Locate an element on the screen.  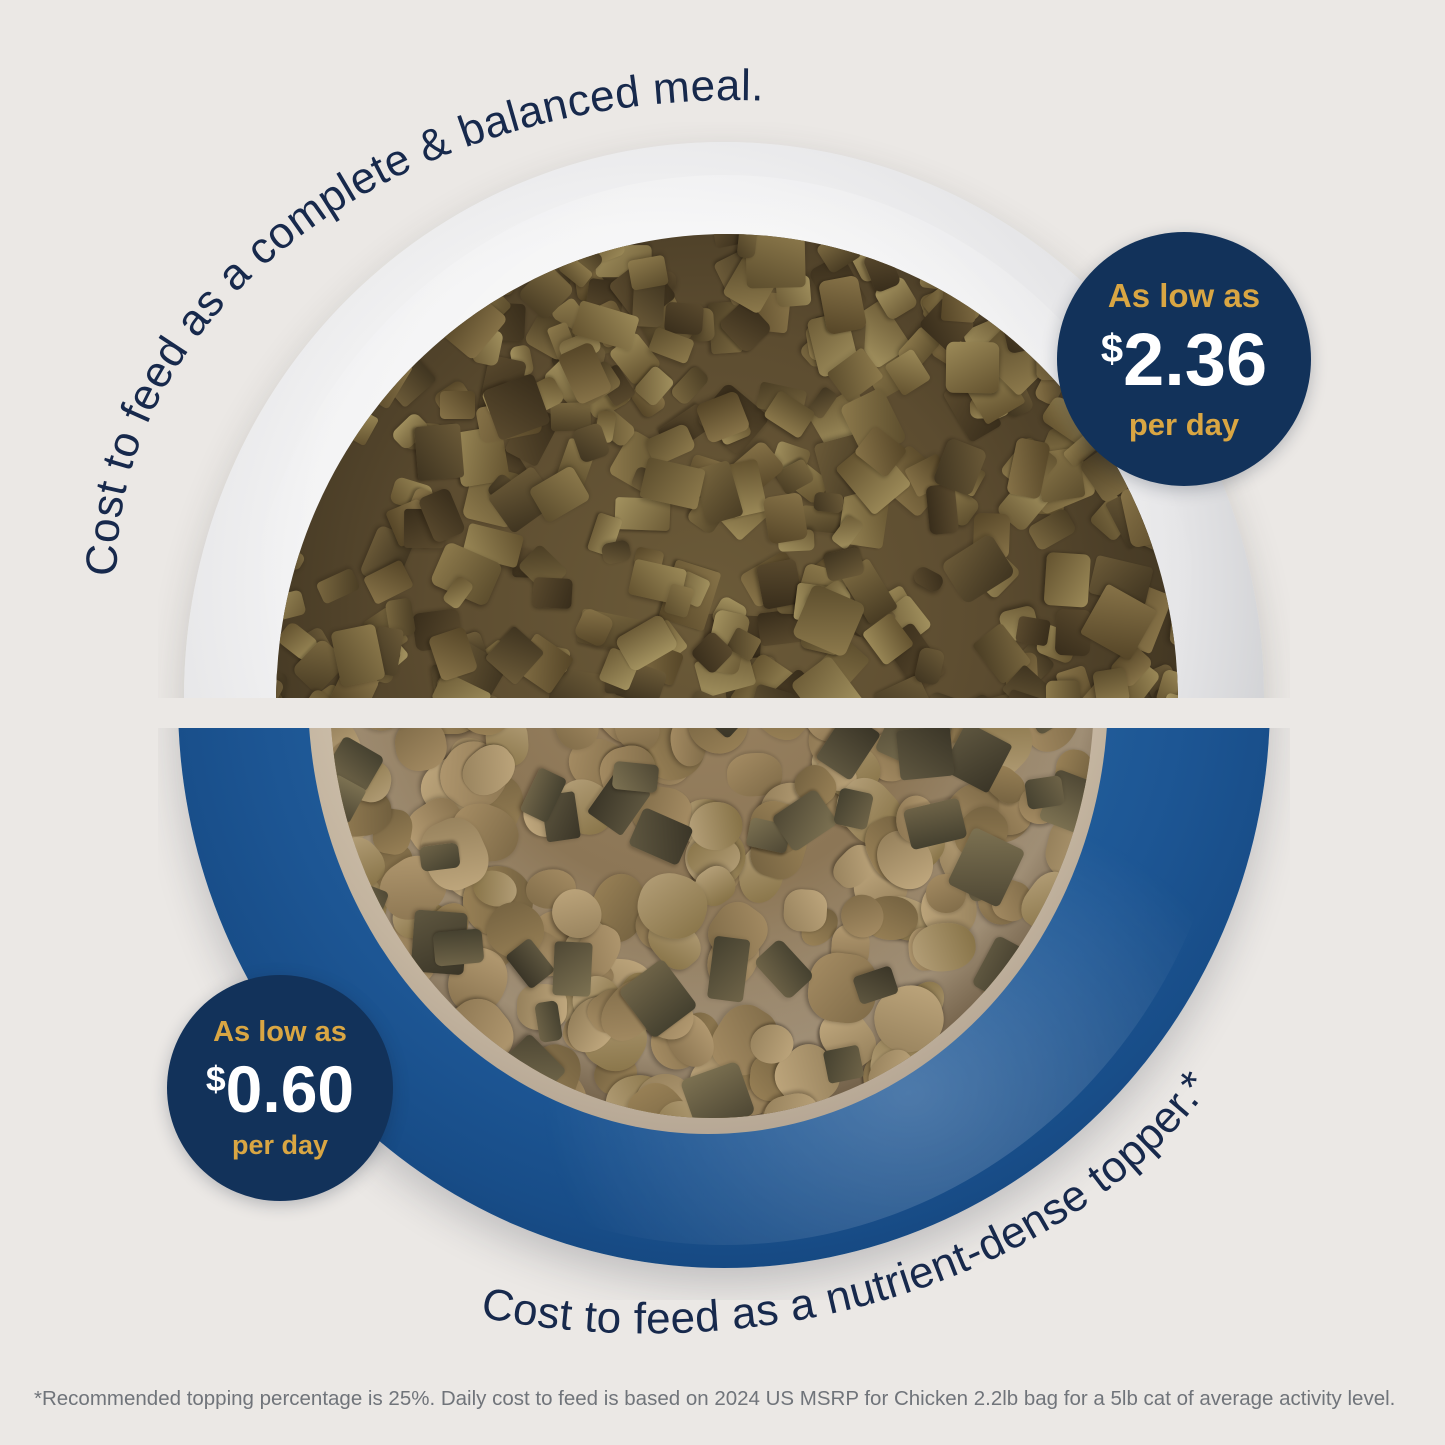
badge-price: $0.60 is located at coordinates (280, 1089).